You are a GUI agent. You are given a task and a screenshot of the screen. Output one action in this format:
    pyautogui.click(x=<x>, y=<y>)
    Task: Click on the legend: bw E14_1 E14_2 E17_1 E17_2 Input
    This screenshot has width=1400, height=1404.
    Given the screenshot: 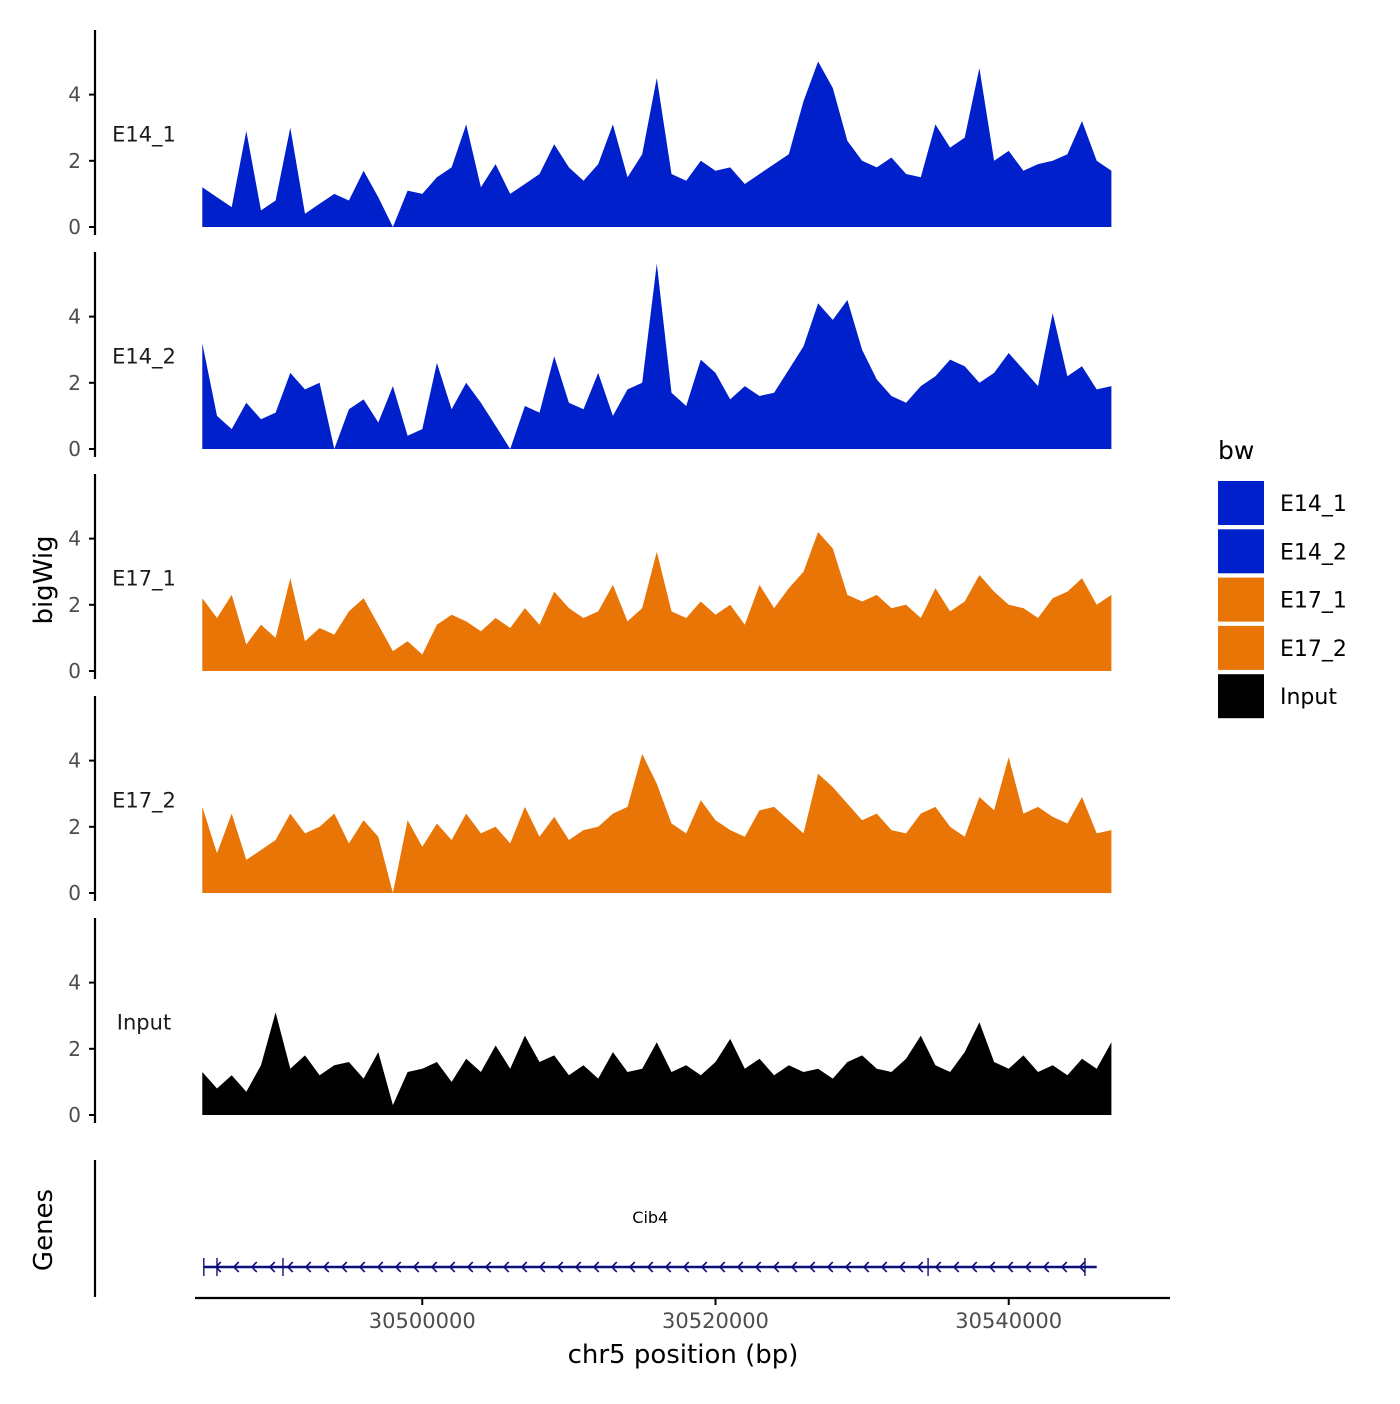 What is the action you would take?
    pyautogui.click(x=1282, y=577)
    